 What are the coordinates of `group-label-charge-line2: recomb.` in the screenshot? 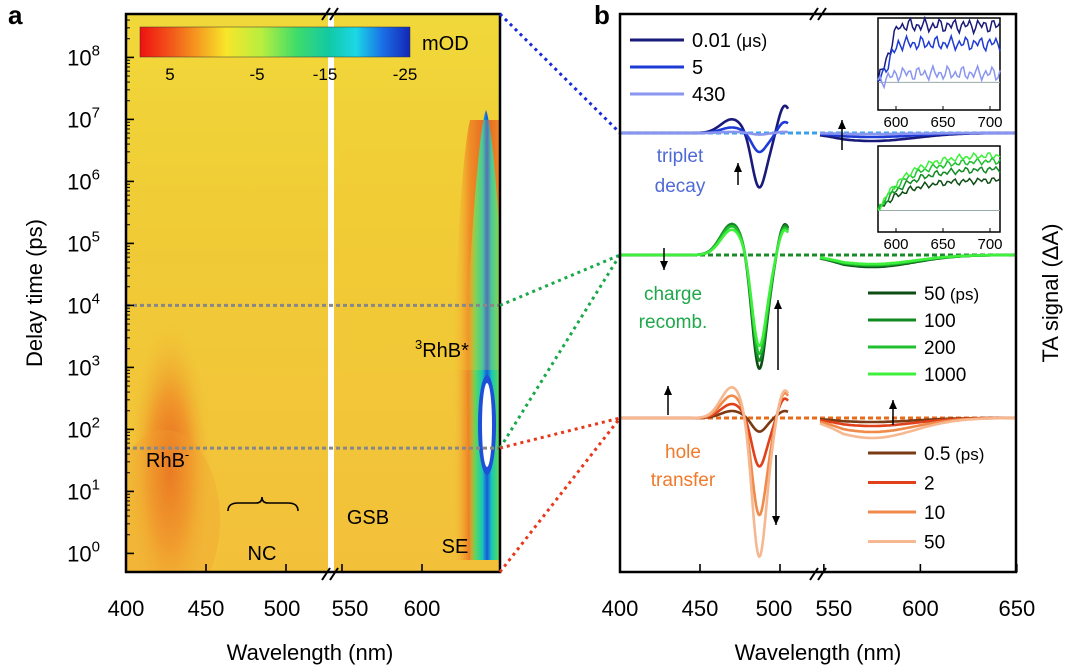 It's located at (673, 322).